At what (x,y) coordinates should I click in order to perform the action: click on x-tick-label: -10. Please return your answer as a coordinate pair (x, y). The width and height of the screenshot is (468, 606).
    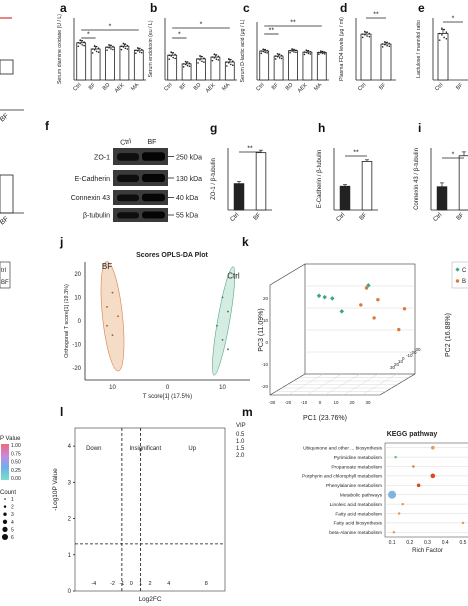
    Looking at the image, I should click on (304, 402).